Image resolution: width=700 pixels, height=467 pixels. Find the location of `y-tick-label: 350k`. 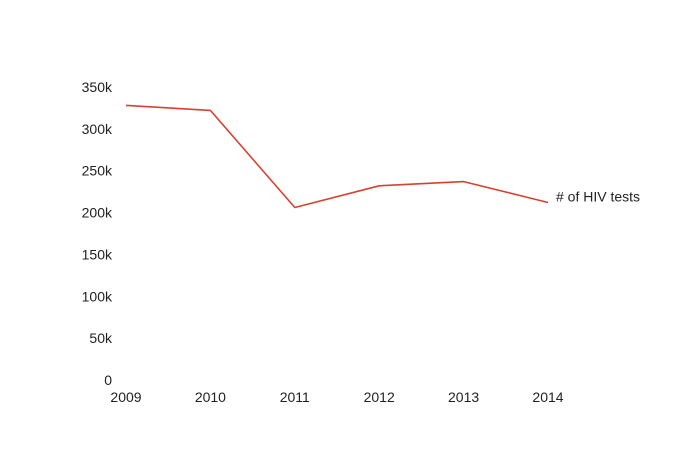

y-tick-label: 350k is located at coordinates (97, 87).